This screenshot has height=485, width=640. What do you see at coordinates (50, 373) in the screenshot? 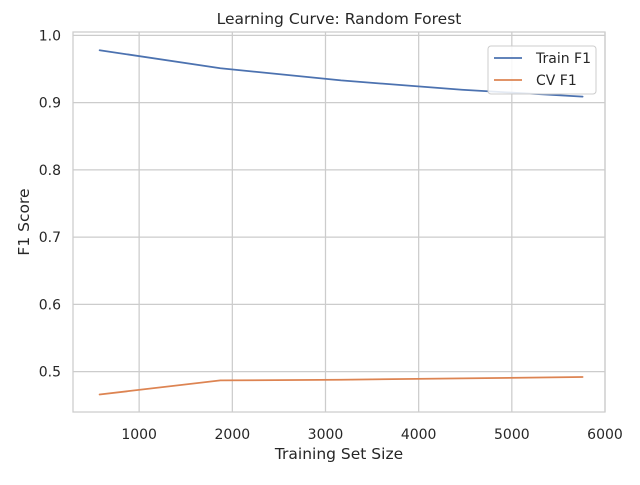
I see `y-tick-label: 0.5` at bounding box center [50, 373].